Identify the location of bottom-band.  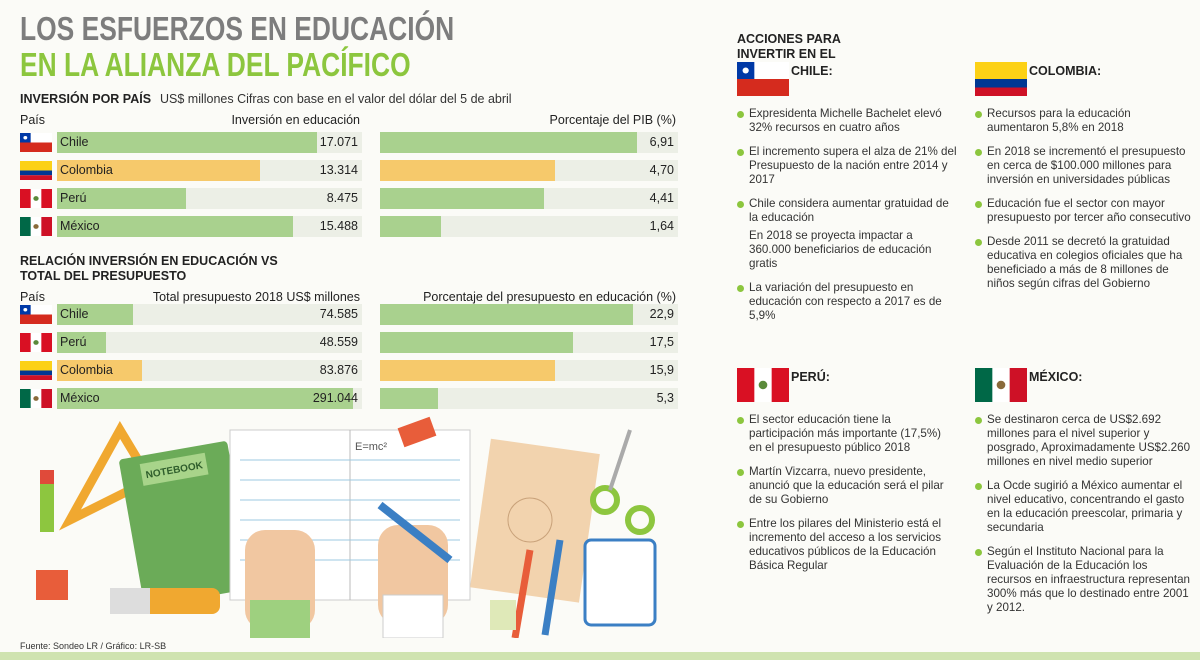
(600, 656).